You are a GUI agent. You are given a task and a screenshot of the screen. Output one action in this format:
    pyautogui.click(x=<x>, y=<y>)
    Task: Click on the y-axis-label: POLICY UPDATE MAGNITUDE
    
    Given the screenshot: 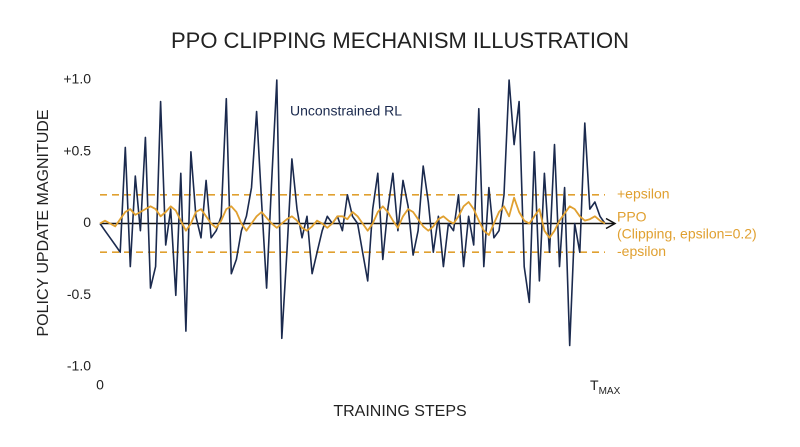 What is the action you would take?
    pyautogui.click(x=43, y=223)
    